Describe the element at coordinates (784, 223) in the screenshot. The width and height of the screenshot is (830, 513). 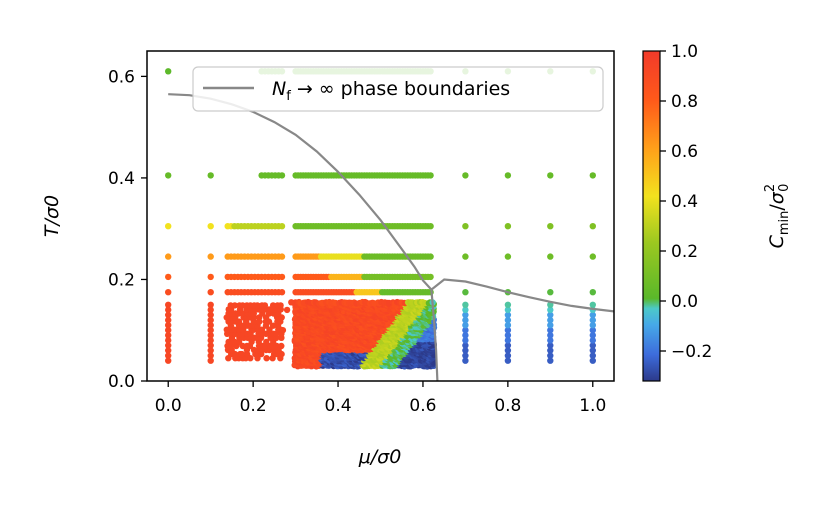
I see `colorbar-label-sub: min` at that location.